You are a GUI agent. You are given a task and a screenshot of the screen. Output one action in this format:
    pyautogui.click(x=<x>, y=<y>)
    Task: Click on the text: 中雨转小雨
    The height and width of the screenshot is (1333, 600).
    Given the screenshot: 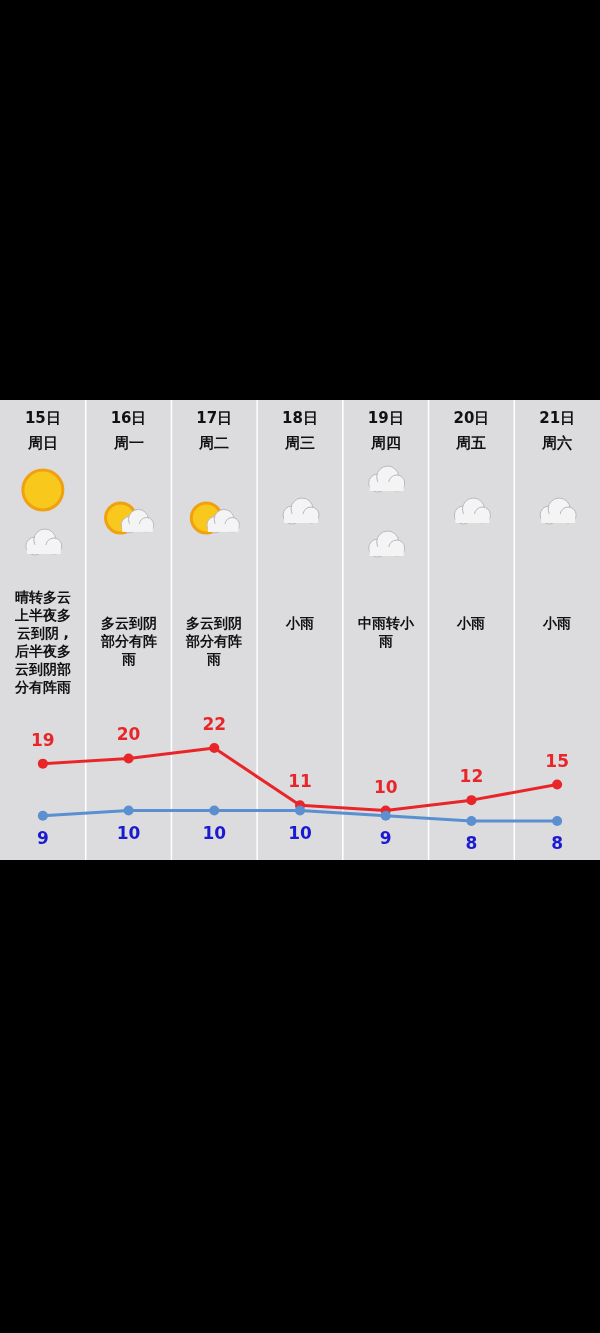 What is the action you would take?
    pyautogui.click(x=385, y=632)
    